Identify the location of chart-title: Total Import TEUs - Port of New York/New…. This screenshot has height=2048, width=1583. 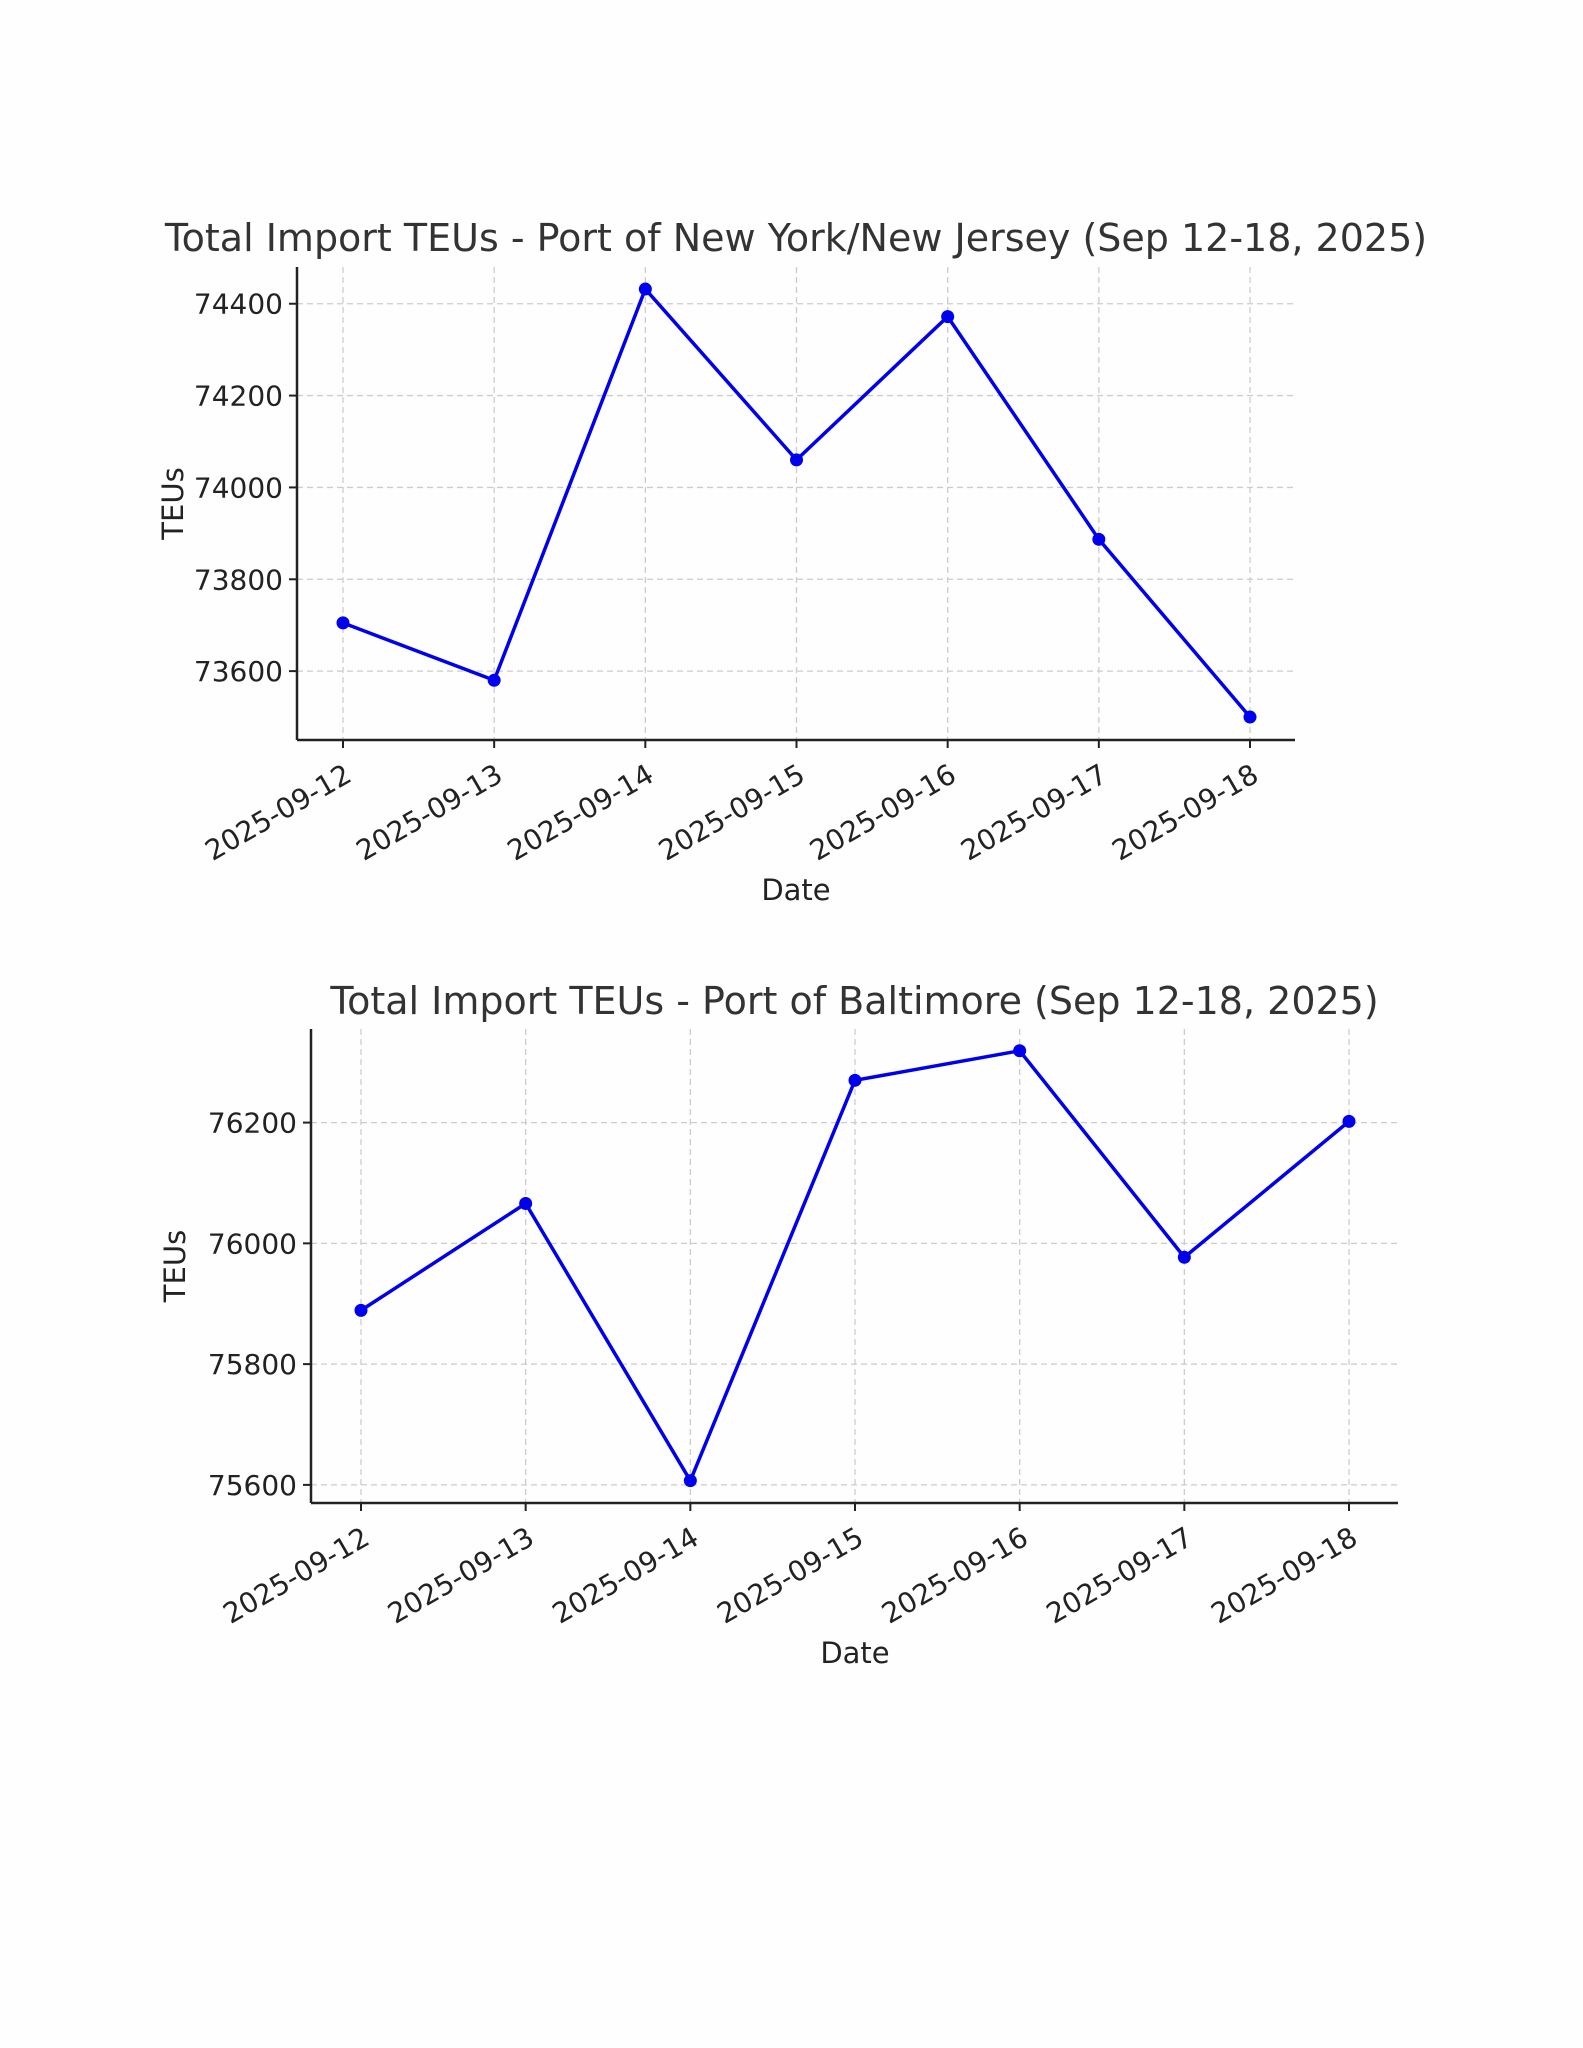
(795, 238).